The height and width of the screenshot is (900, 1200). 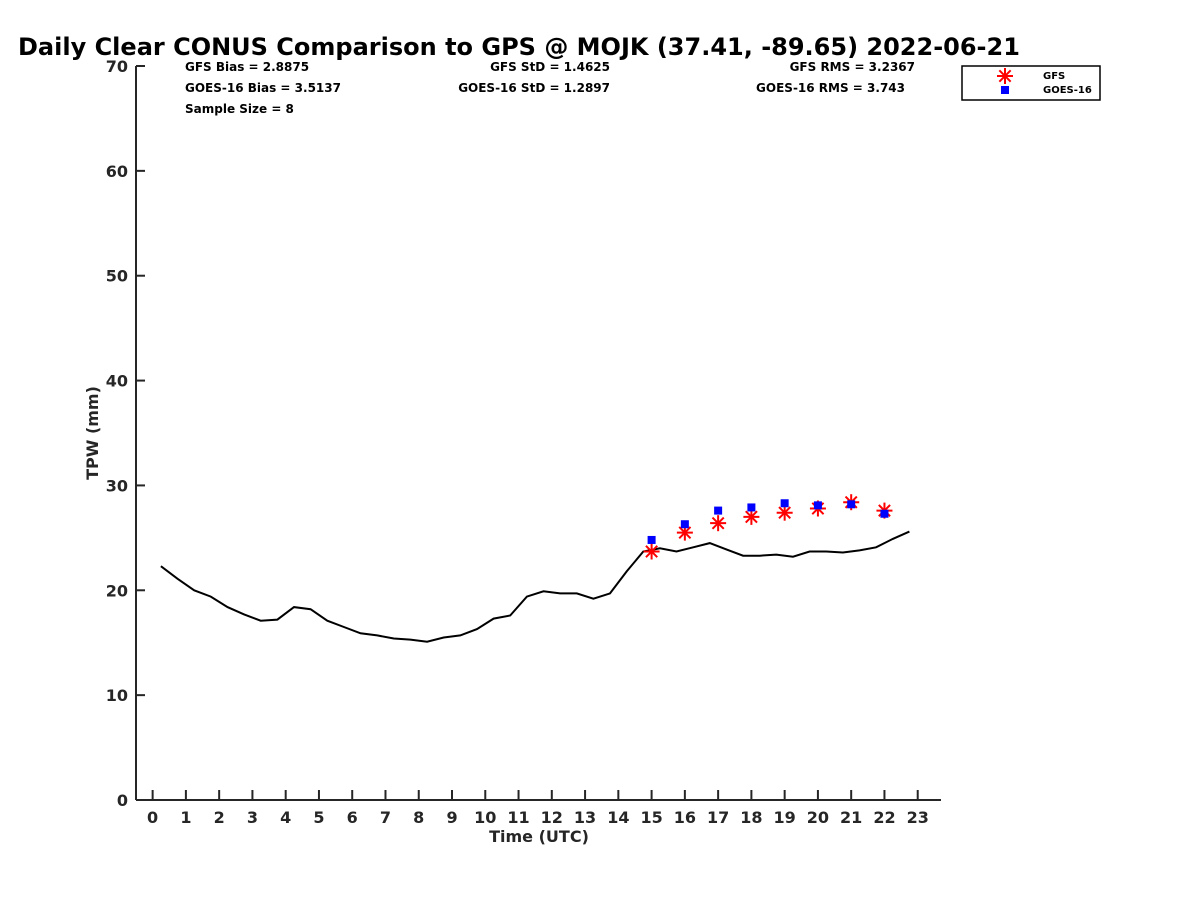 What do you see at coordinates (263, 88) in the screenshot?
I see `goes-bias-stat: GOES-16 Bias = 3.5137` at bounding box center [263, 88].